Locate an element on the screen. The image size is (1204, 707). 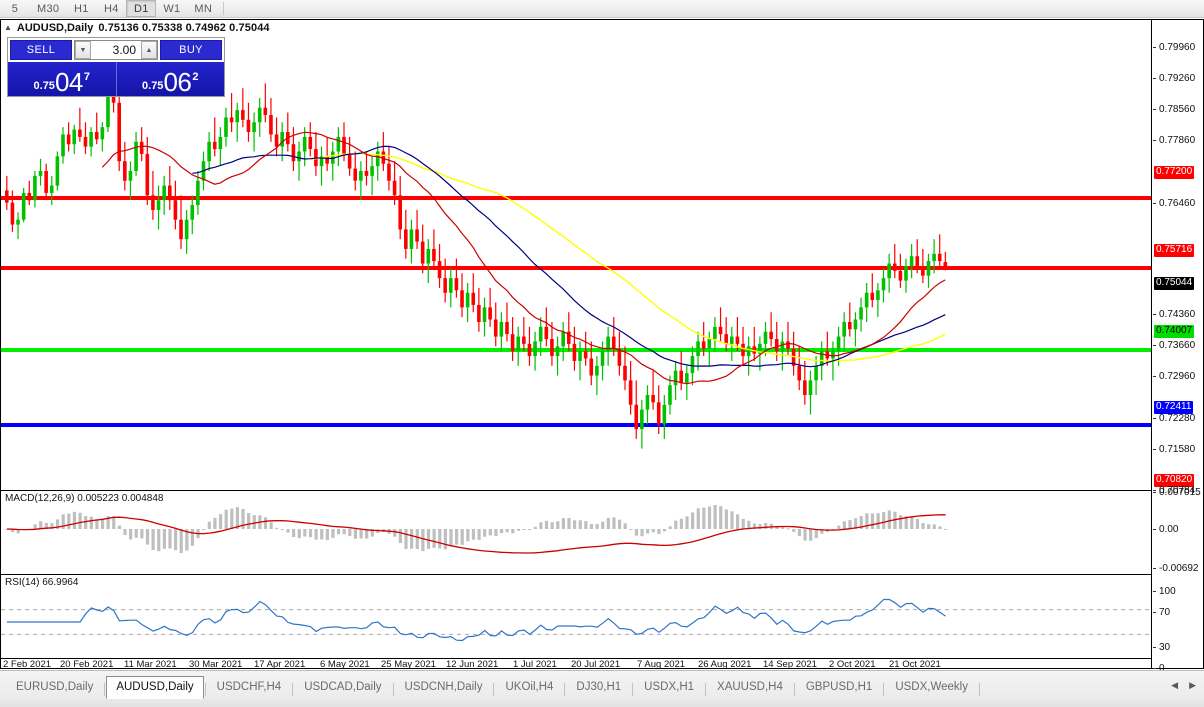
one-click-trading-panel: SELL ▼ 3.00 ▲ BUY 0.75 04 7 0.75 06 2 is located at coordinates (116, 67).